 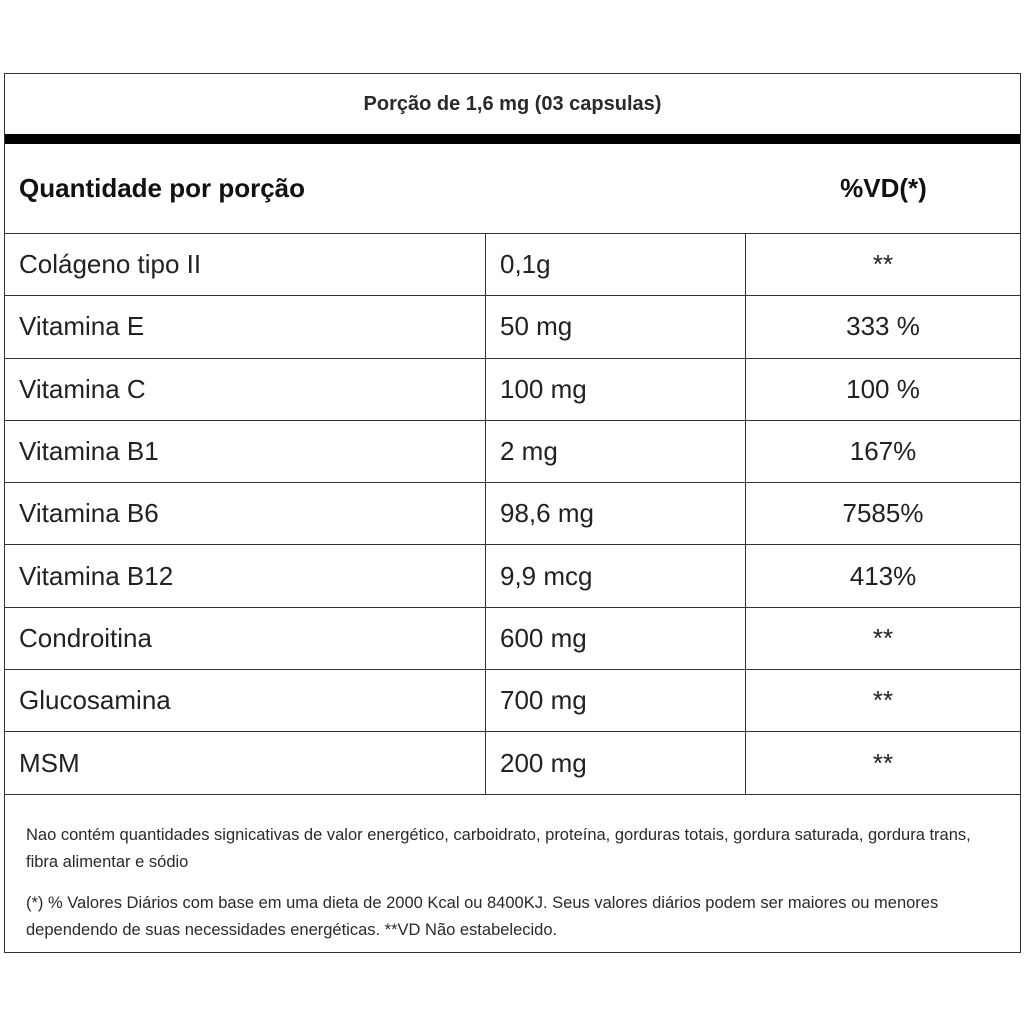 What do you see at coordinates (616, 638) in the screenshot?
I see `nutrient-amount: 600 mg` at bounding box center [616, 638].